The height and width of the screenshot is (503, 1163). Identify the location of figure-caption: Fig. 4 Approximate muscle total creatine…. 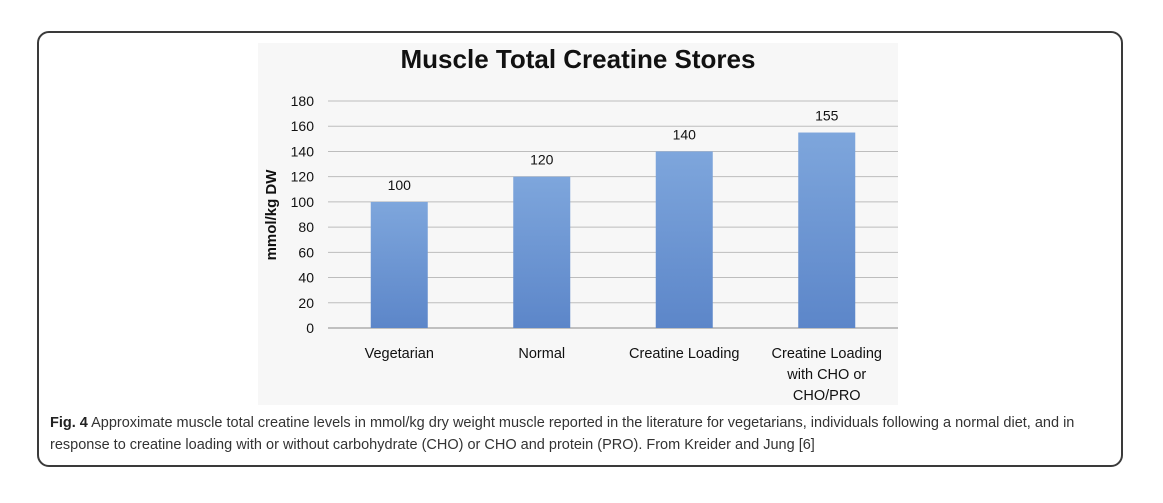
(580, 434).